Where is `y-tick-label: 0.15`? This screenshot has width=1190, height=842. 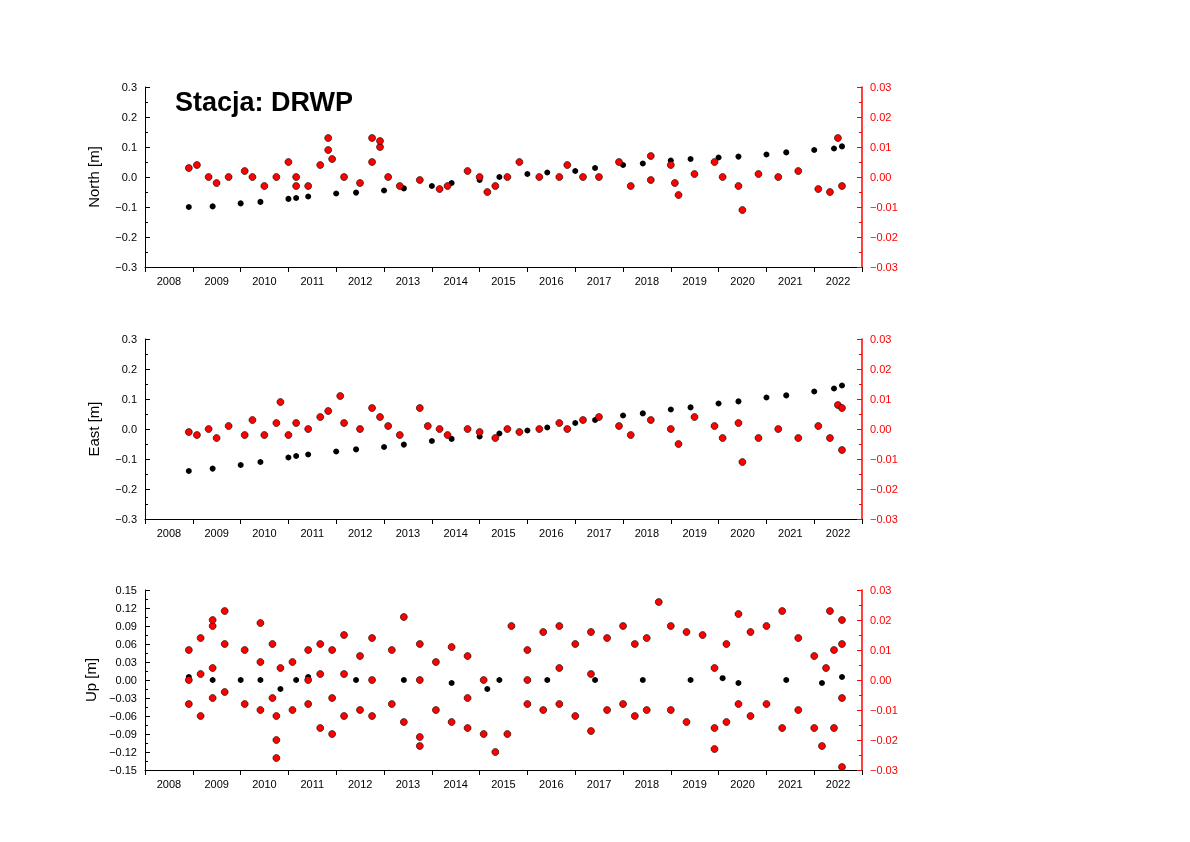 y-tick-label: 0.15 is located at coordinates (126, 590).